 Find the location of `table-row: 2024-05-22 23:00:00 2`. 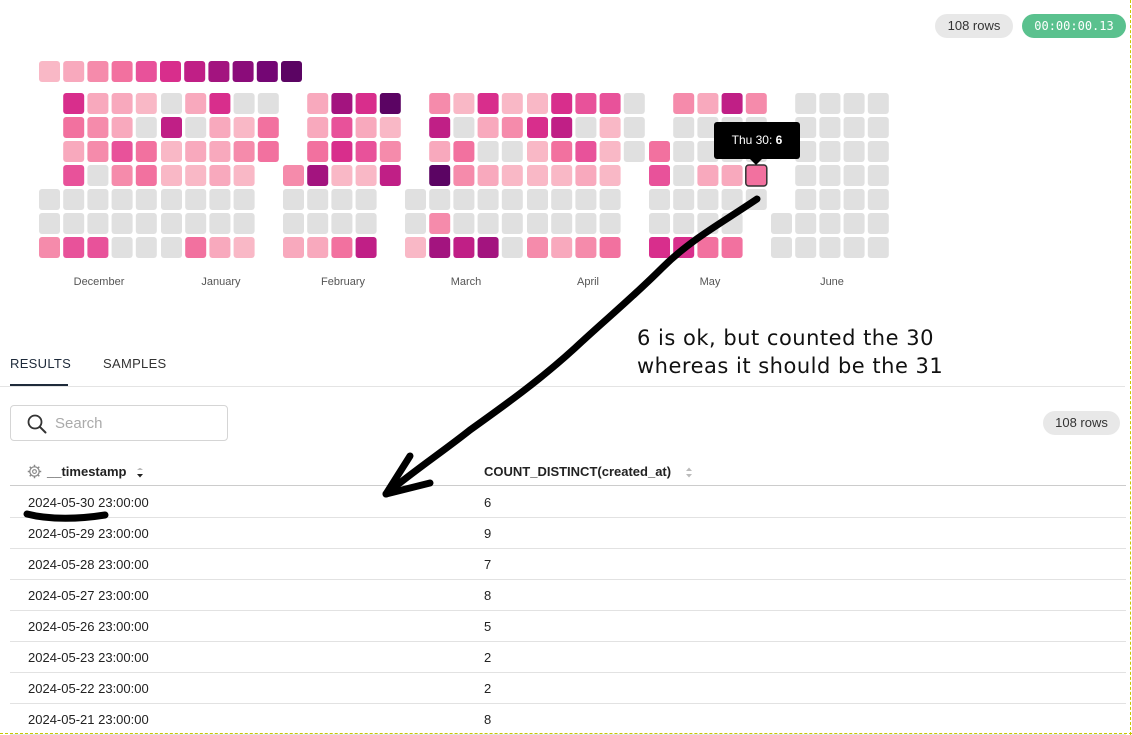

table-row: 2024-05-22 23:00:00 2 is located at coordinates (568, 688).